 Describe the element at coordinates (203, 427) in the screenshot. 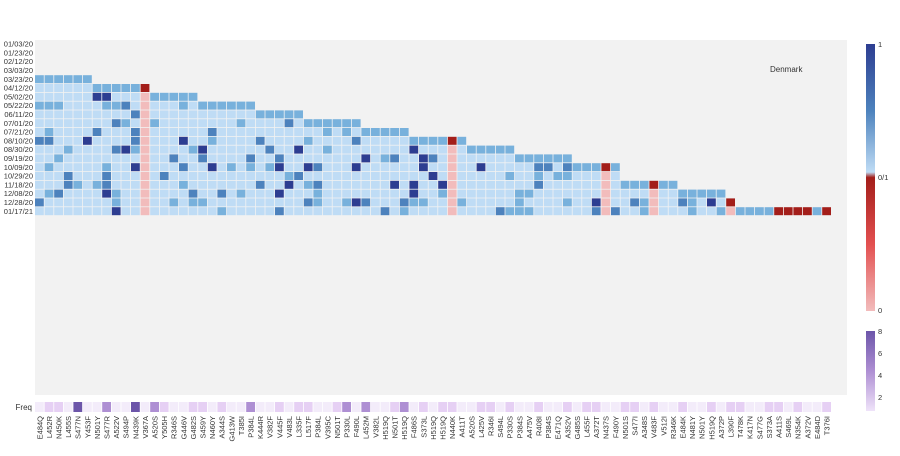

I see `mutation-tick-label: S459Y` at that location.